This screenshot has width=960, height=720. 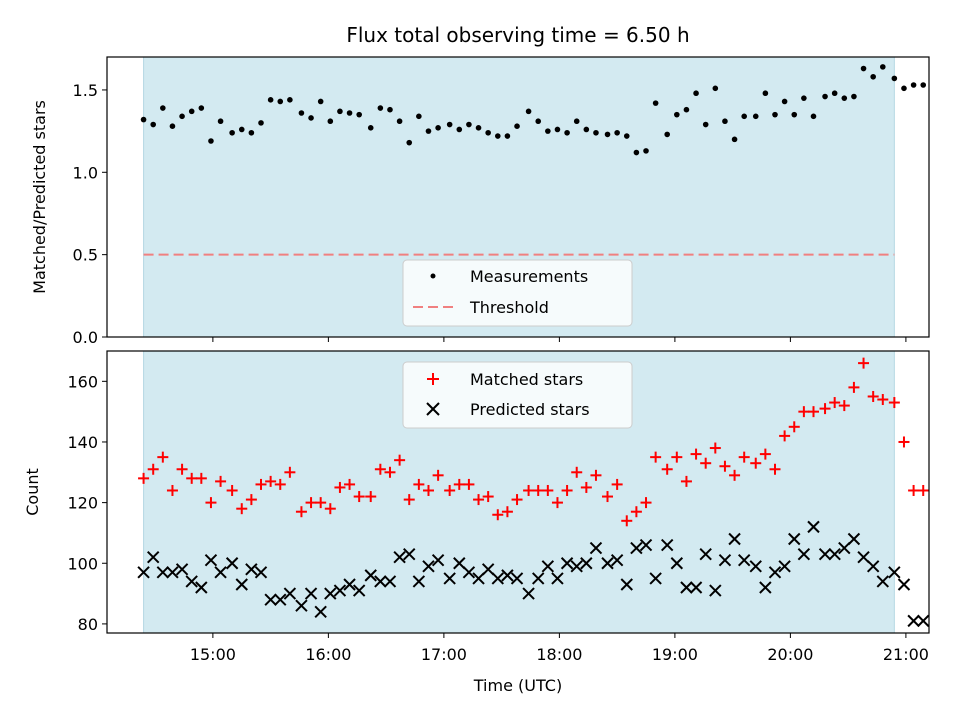 I want to click on legend-measurements-label: Measurements, so click(x=529, y=276).